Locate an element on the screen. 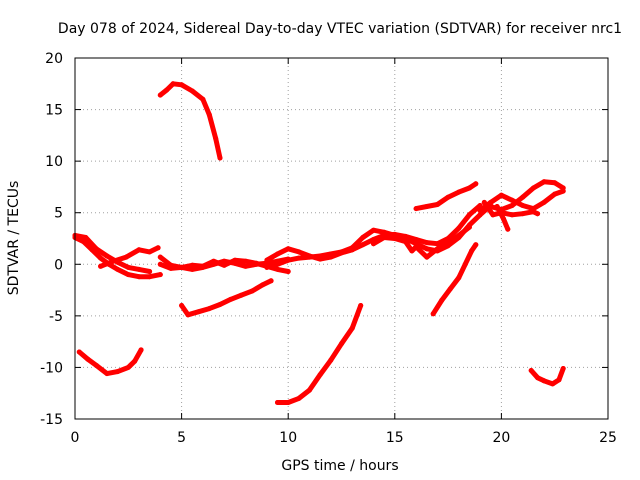 This screenshot has width=640, height=480. x-tick-label: 20 is located at coordinates (501, 438).